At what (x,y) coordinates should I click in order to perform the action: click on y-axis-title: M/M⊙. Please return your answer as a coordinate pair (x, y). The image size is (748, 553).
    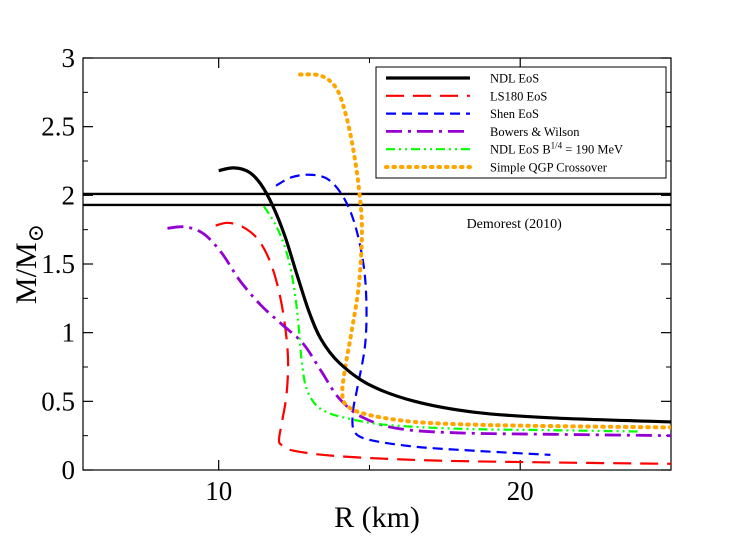
    Looking at the image, I should click on (29, 264).